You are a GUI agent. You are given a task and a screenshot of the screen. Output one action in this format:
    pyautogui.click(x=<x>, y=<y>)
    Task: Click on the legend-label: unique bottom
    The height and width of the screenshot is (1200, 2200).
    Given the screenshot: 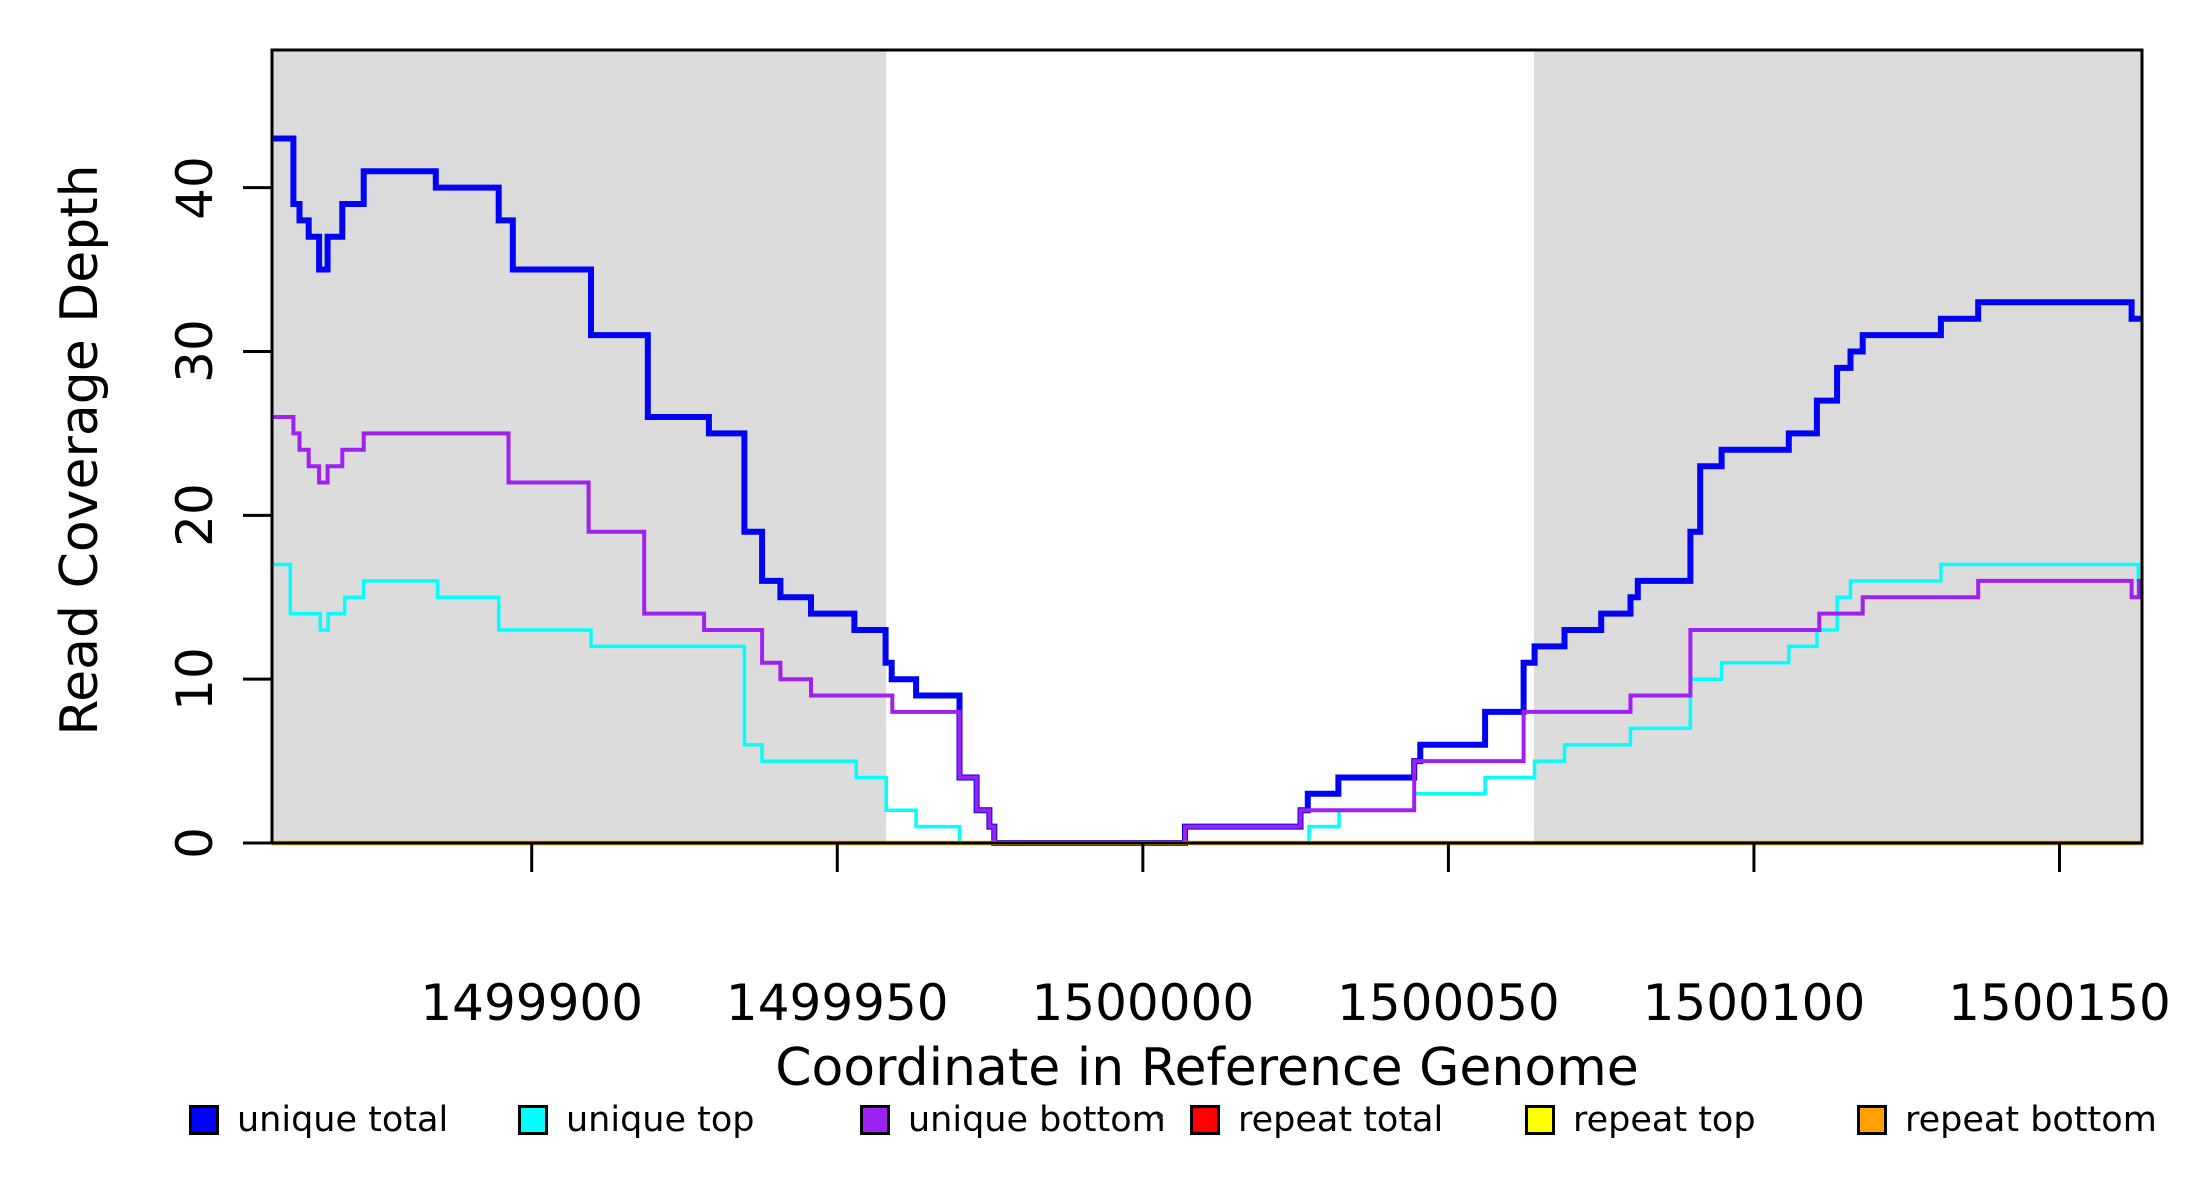 What is the action you would take?
    pyautogui.click(x=1037, y=1120)
    